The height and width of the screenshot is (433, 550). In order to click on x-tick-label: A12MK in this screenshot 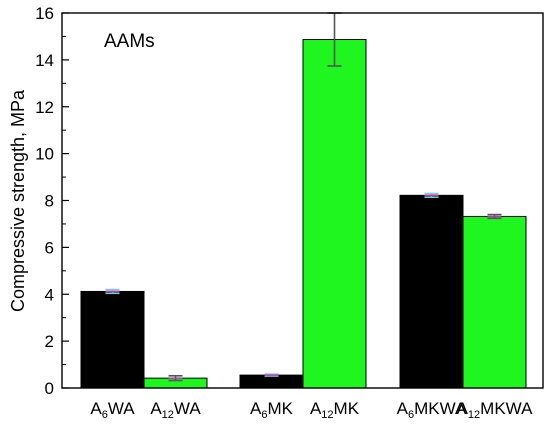, I will do `click(335, 410)`.